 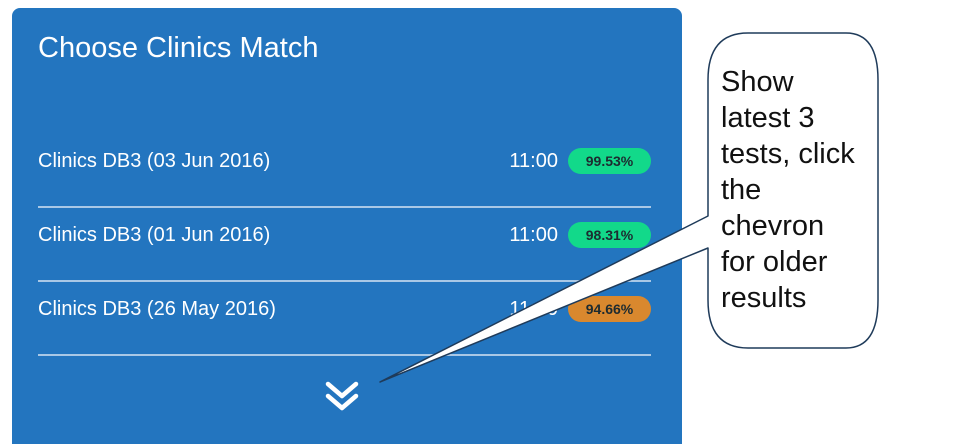 I want to click on match-label: Clinics DB3 (01 Jun 2016), so click(x=154, y=235).